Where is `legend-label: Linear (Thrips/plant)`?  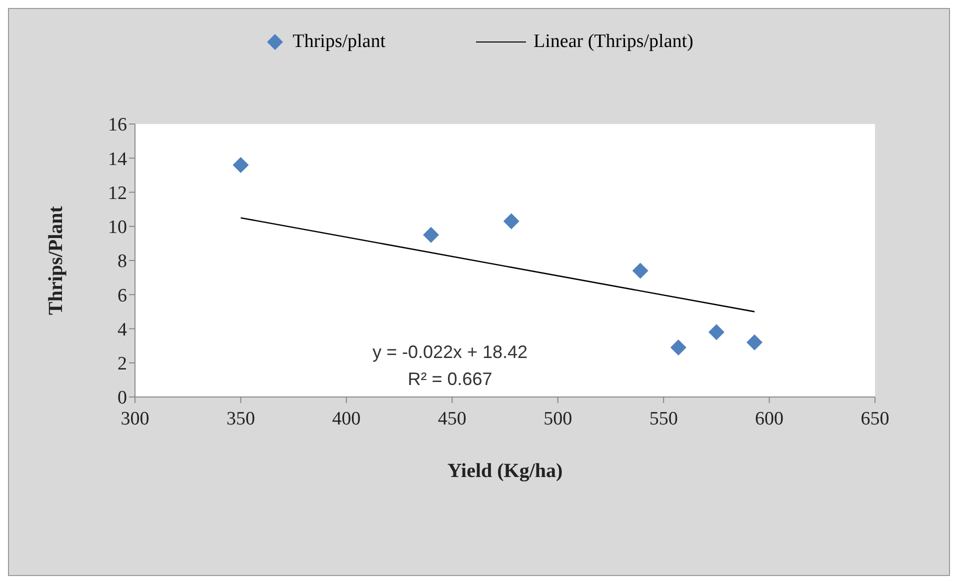 legend-label: Linear (Thrips/plant) is located at coordinates (614, 42).